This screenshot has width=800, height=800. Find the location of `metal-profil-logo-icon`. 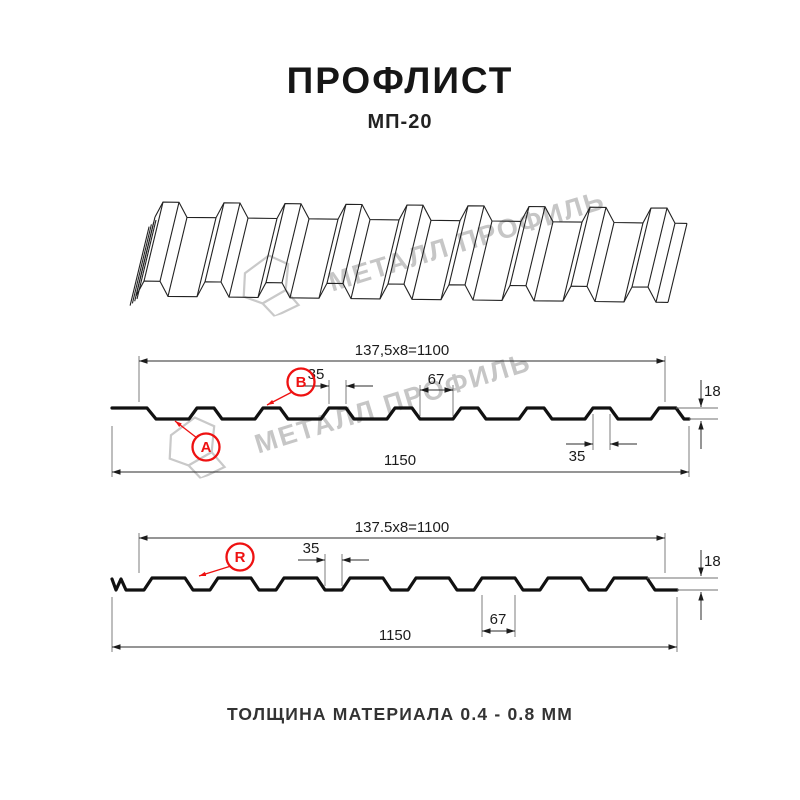

metal-profil-logo-icon is located at coordinates (271, 286).